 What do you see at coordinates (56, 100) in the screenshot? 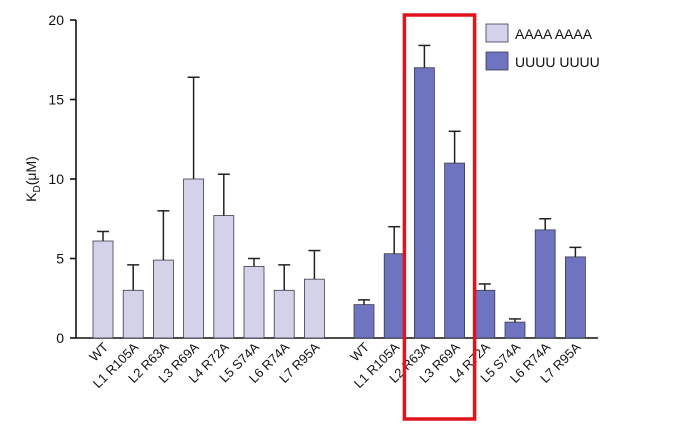
I see `y-tick-label: 15` at bounding box center [56, 100].